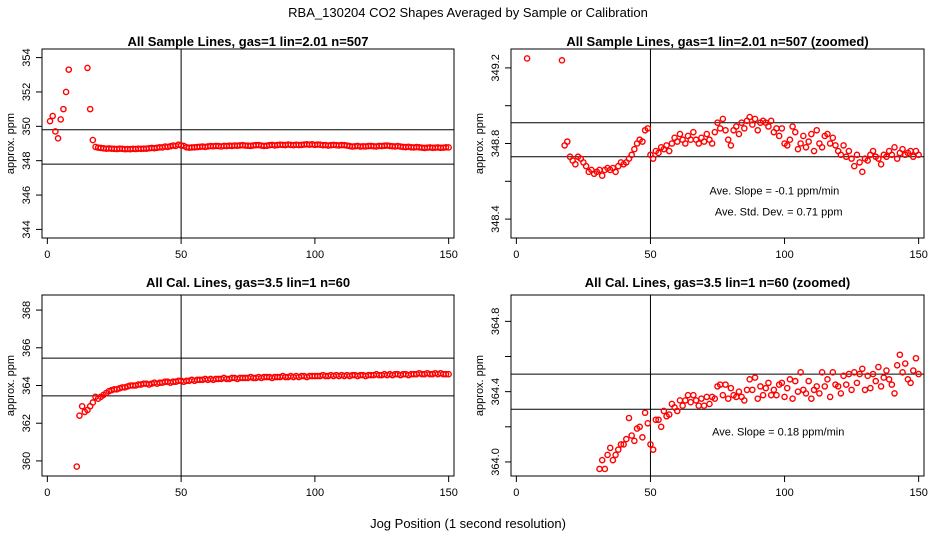  Describe the element at coordinates (27, 195) in the screenshot. I see `y-tick-label: 346` at that location.